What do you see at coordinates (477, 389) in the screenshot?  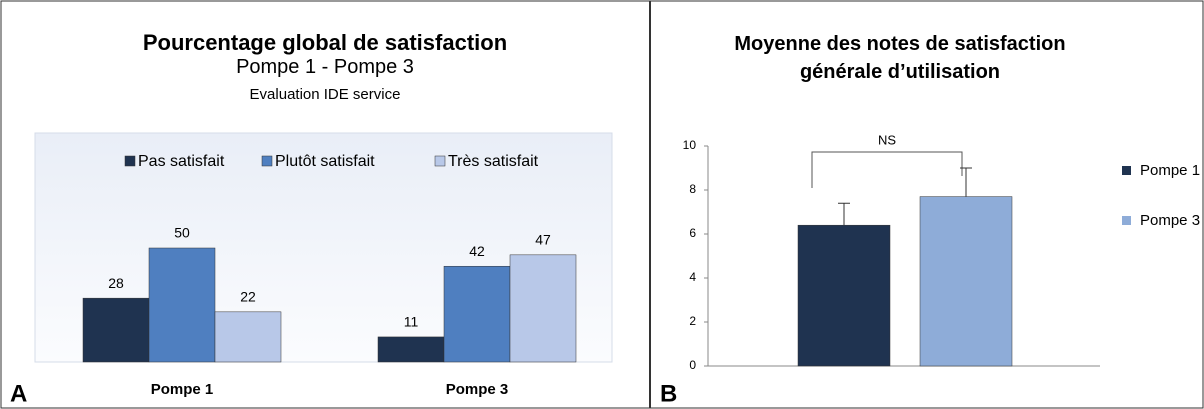 I see `x-tick-label: Pompe 3` at bounding box center [477, 389].